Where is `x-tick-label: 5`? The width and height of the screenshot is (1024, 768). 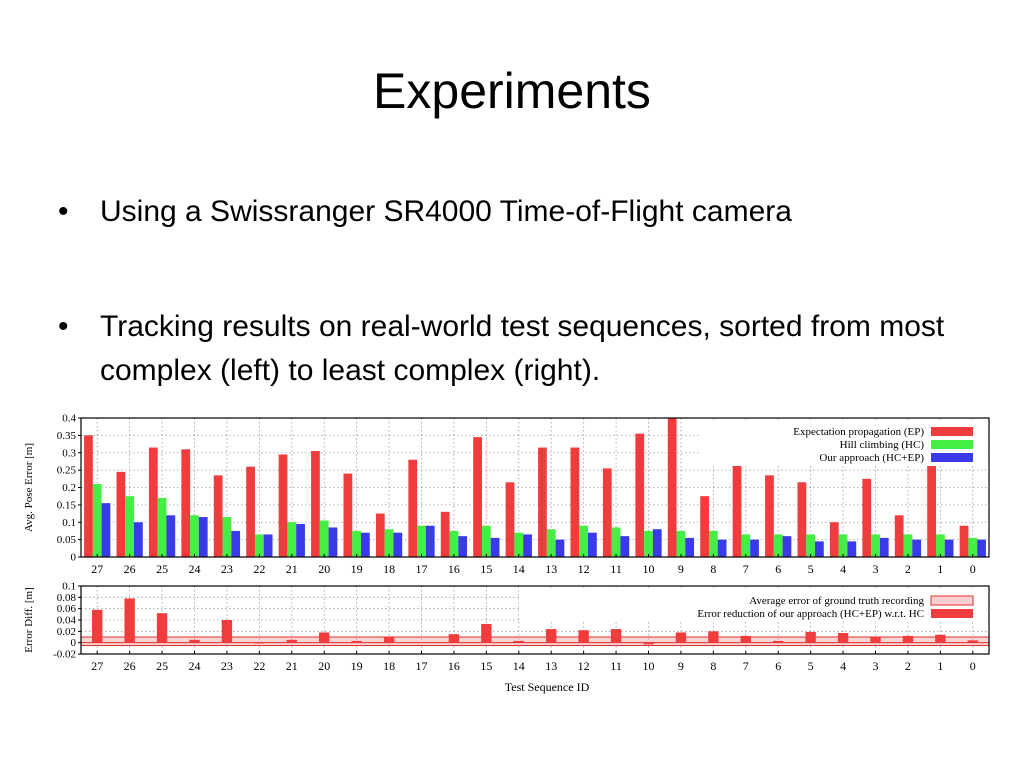
x-tick-label: 5 is located at coordinates (811, 666).